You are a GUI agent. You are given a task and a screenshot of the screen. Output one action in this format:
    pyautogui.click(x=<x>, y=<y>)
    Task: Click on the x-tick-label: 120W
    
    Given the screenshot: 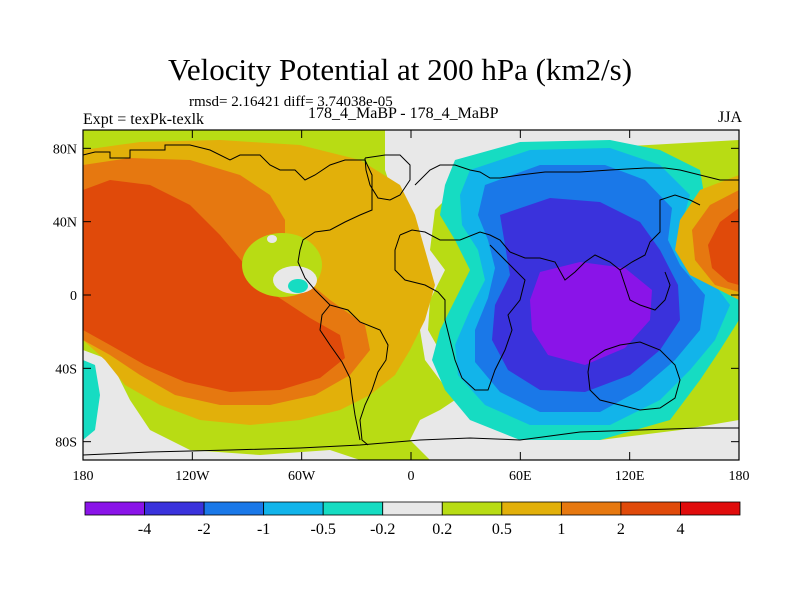 What is the action you would take?
    pyautogui.click(x=192, y=476)
    